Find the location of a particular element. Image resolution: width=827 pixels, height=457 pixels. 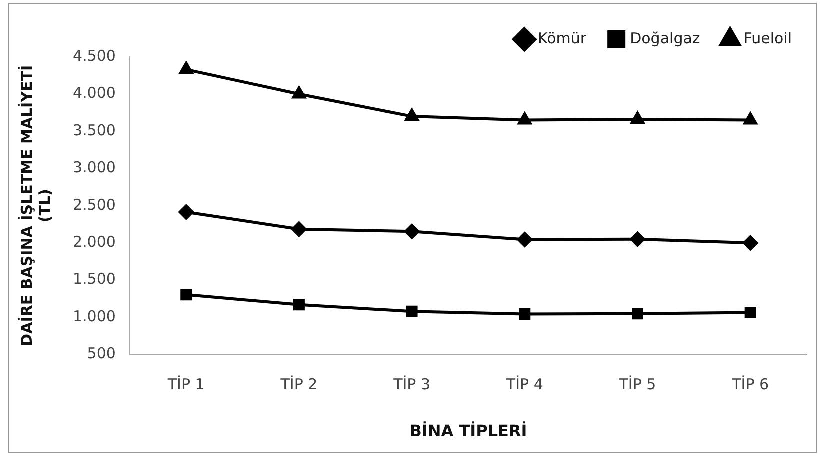

y-tick-label: 3.500 is located at coordinates (94, 130).